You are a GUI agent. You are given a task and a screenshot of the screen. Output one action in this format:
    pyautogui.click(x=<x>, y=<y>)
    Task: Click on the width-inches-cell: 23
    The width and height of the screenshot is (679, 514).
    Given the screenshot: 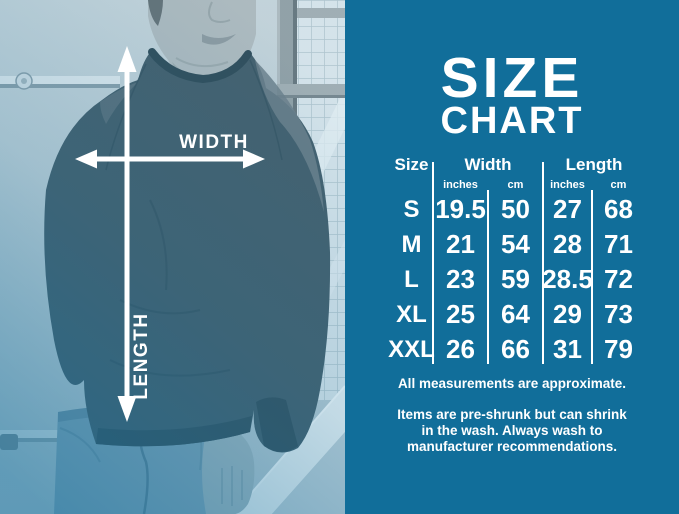 What is the action you would take?
    pyautogui.click(x=460, y=279)
    